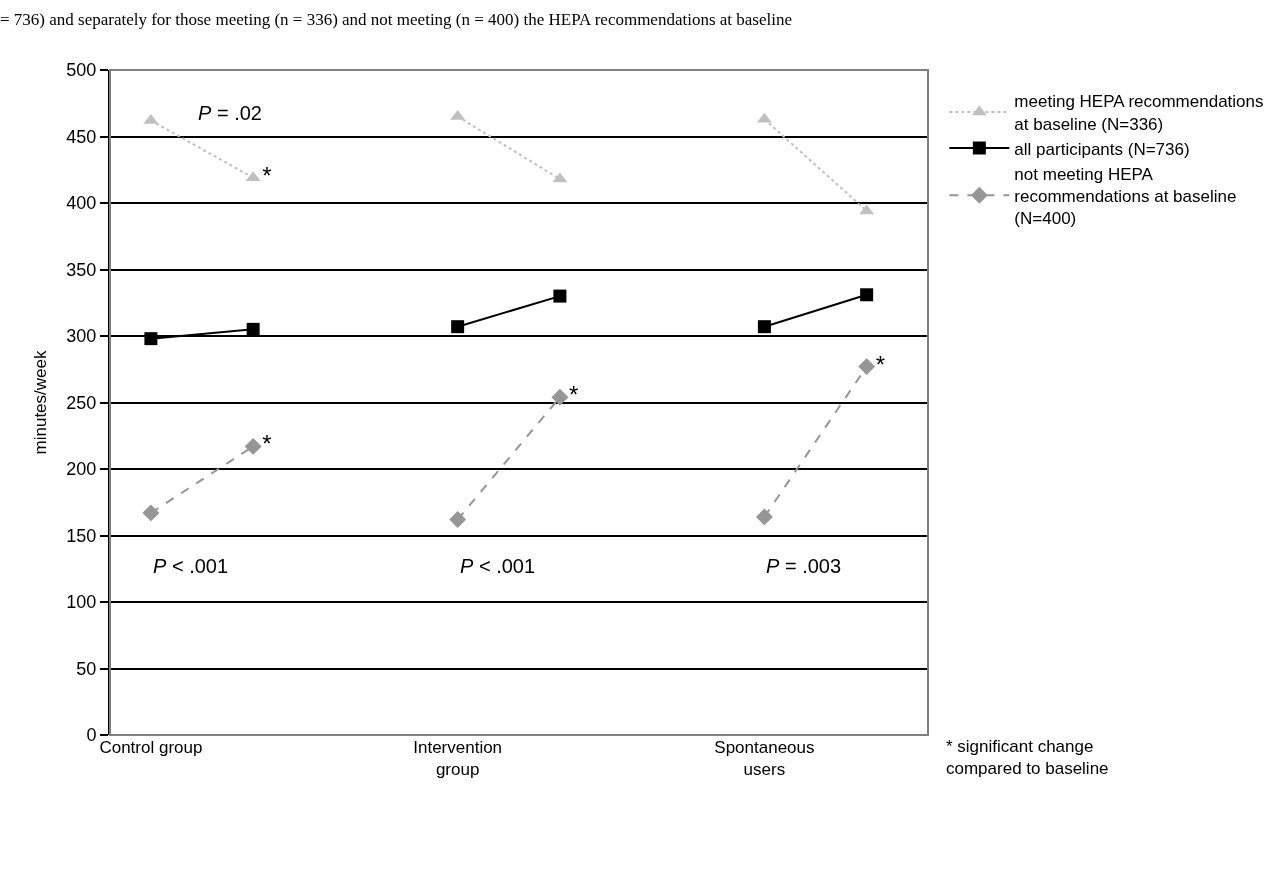 Image resolution: width=1281 pixels, height=875 pixels. What do you see at coordinates (41, 402) in the screenshot?
I see `y-axis-title: minutes/week` at bounding box center [41, 402].